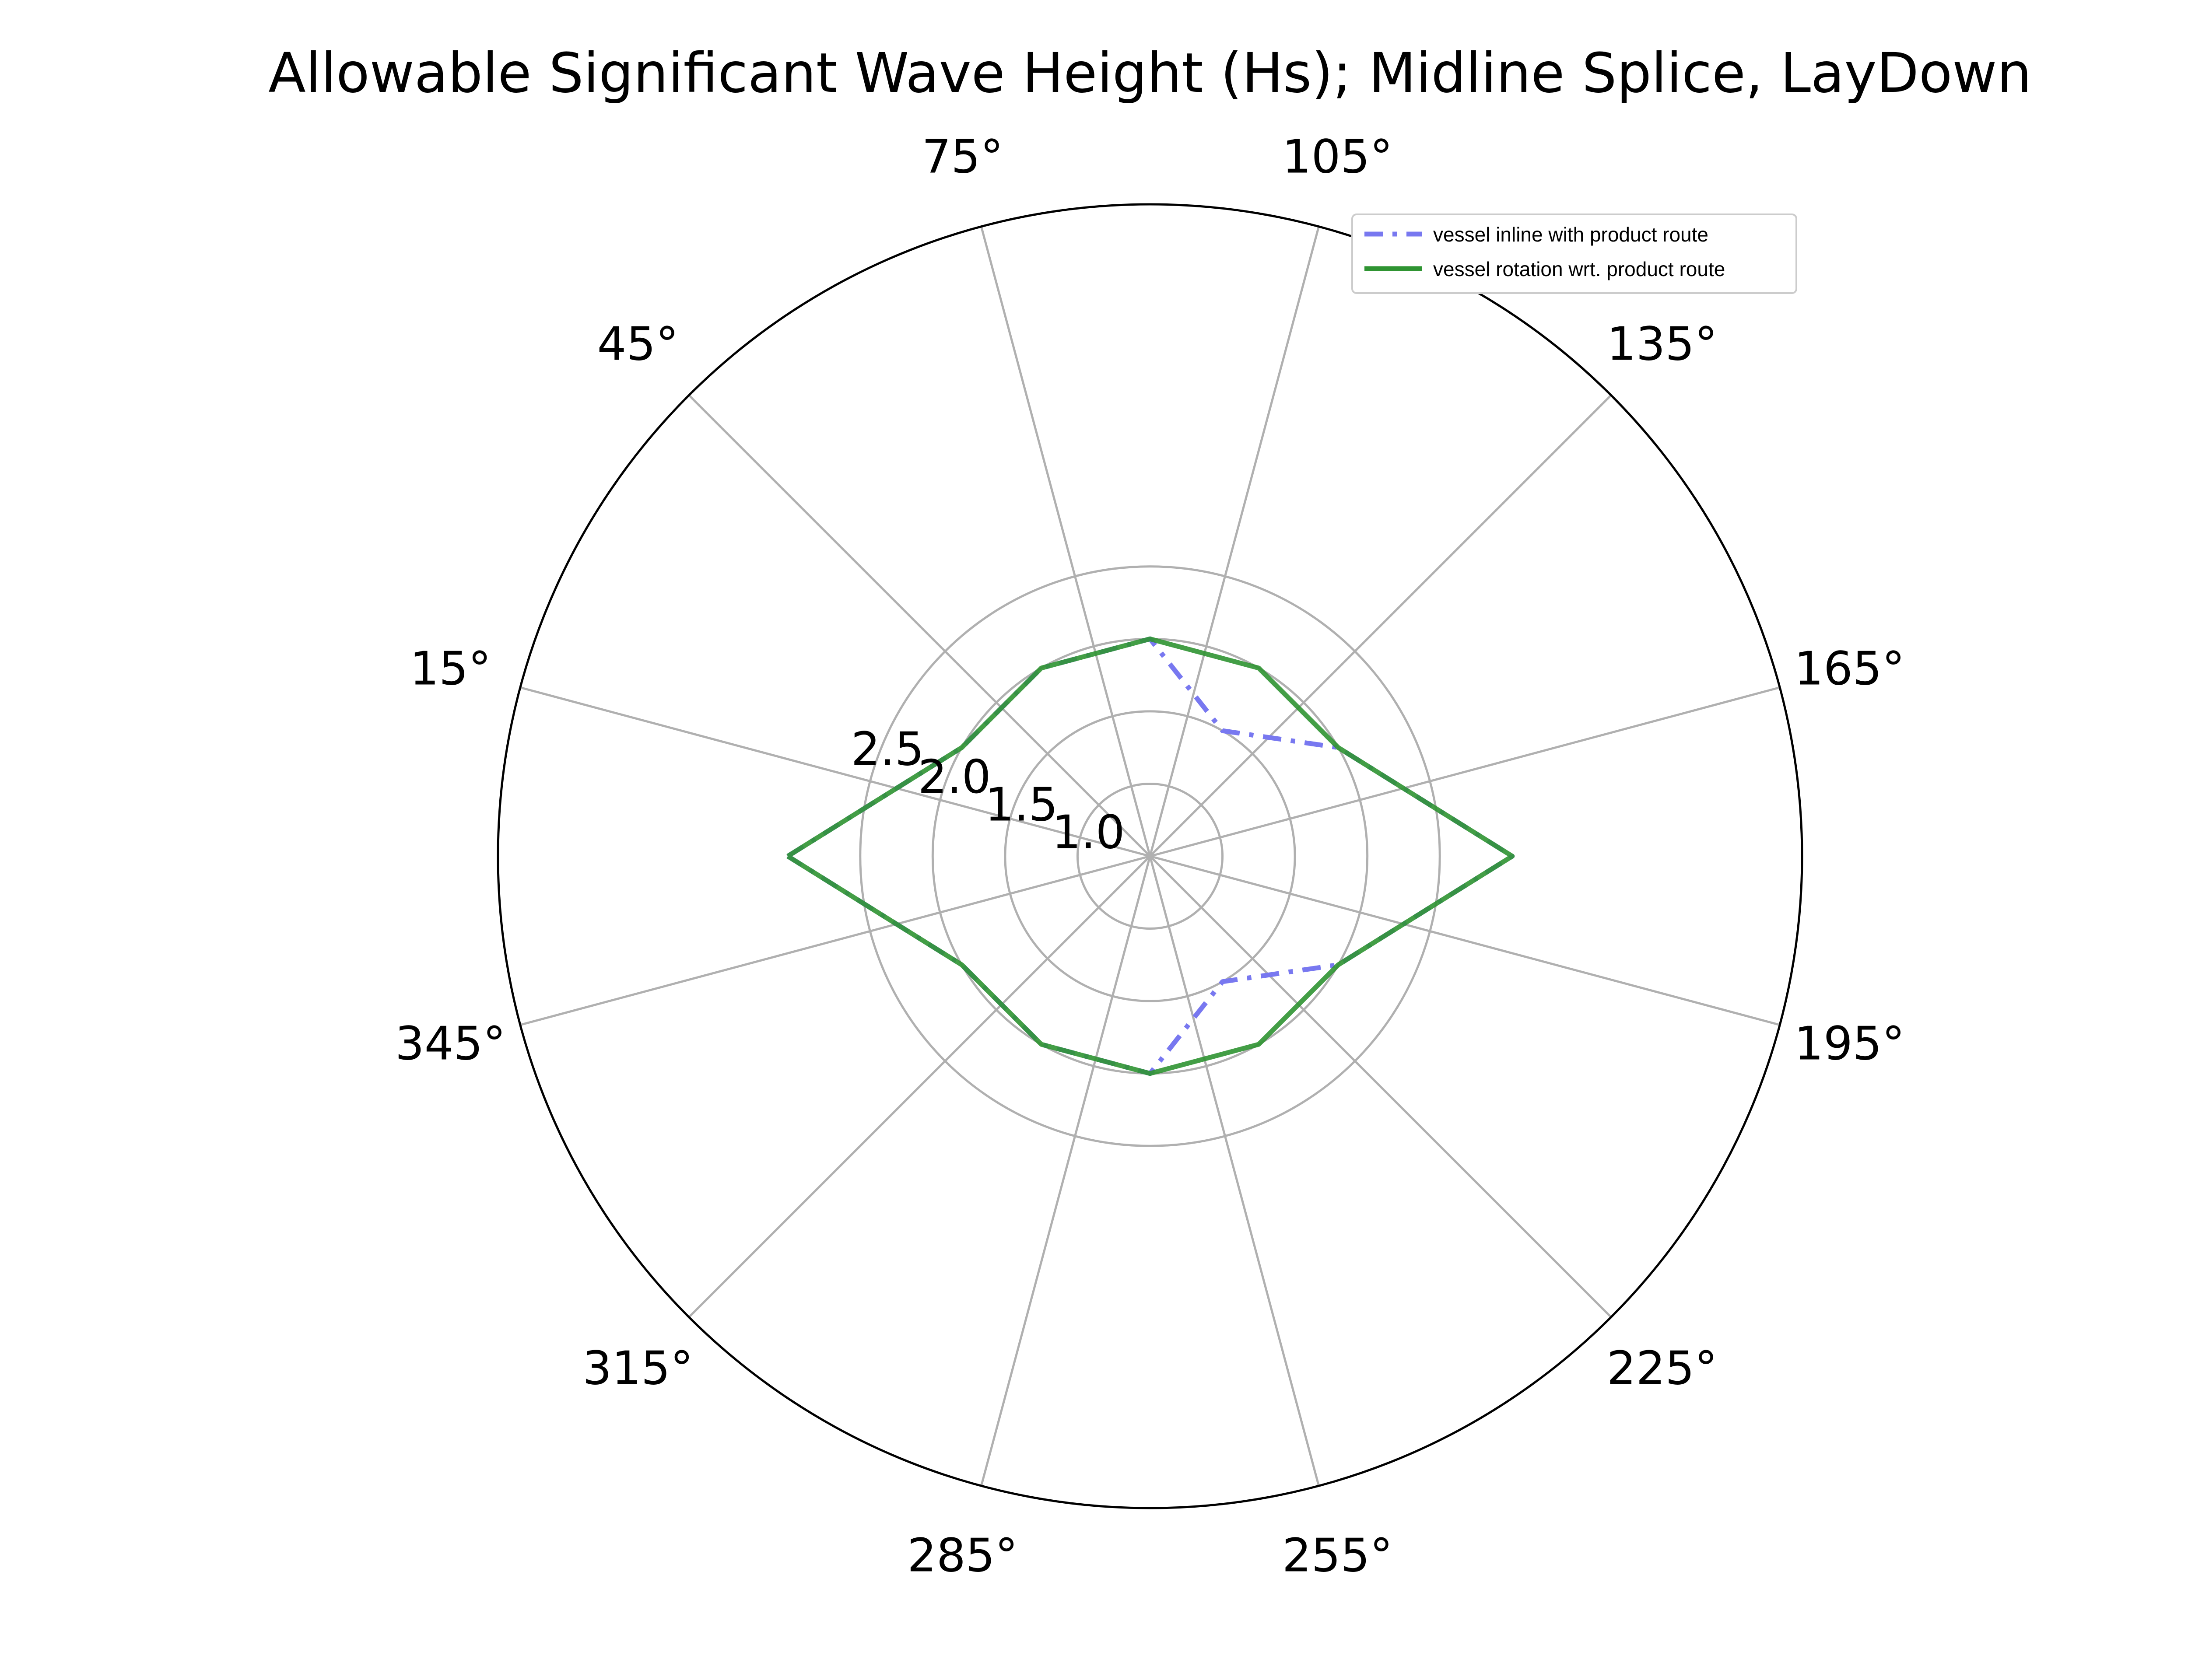  I want to click on legend-label-inline: vessel inline with product route, so click(1570, 234).